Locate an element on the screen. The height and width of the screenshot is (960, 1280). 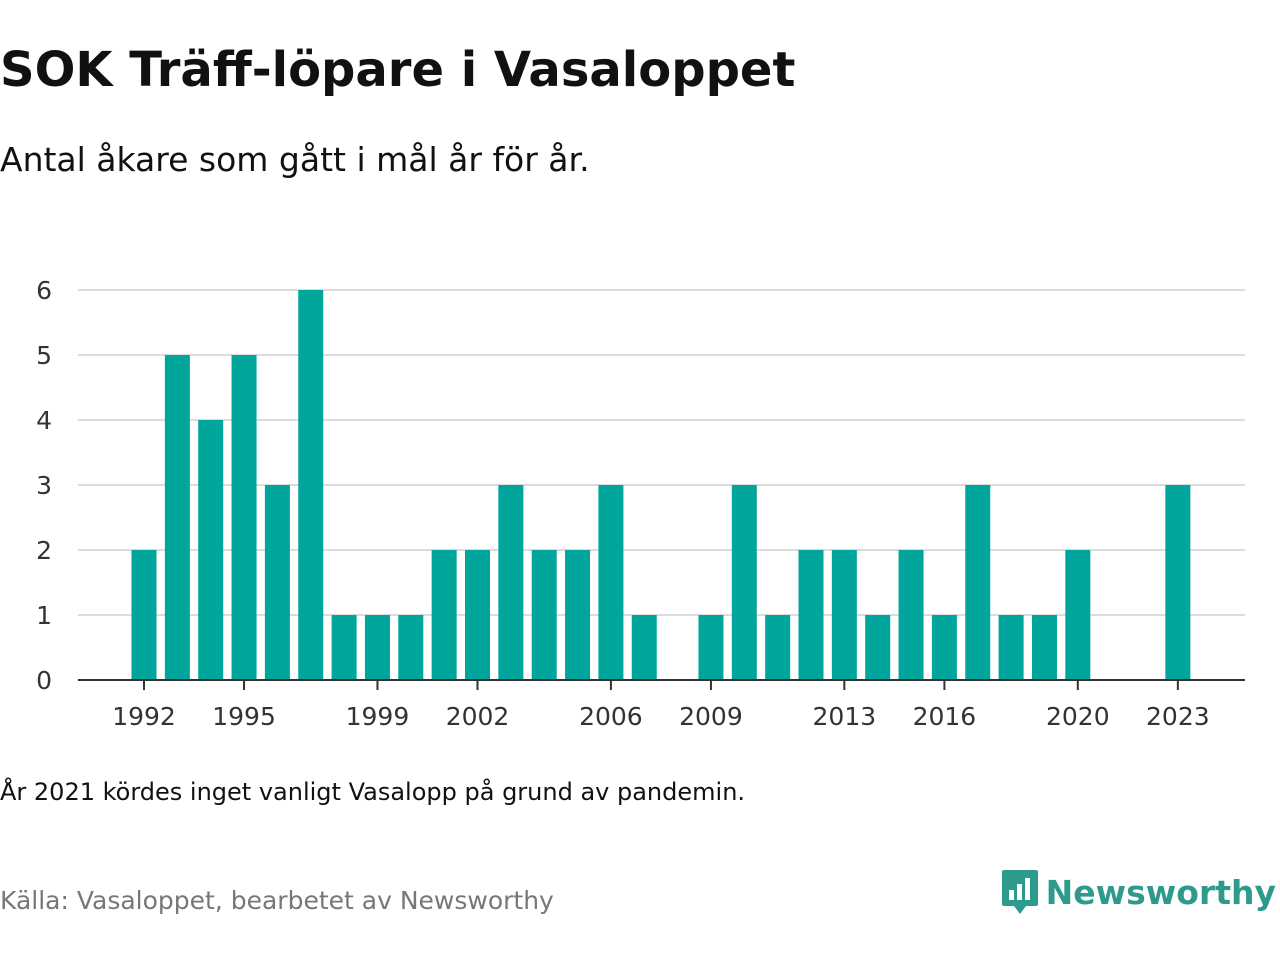
x-tick-label: 1995 is located at coordinates (244, 716).